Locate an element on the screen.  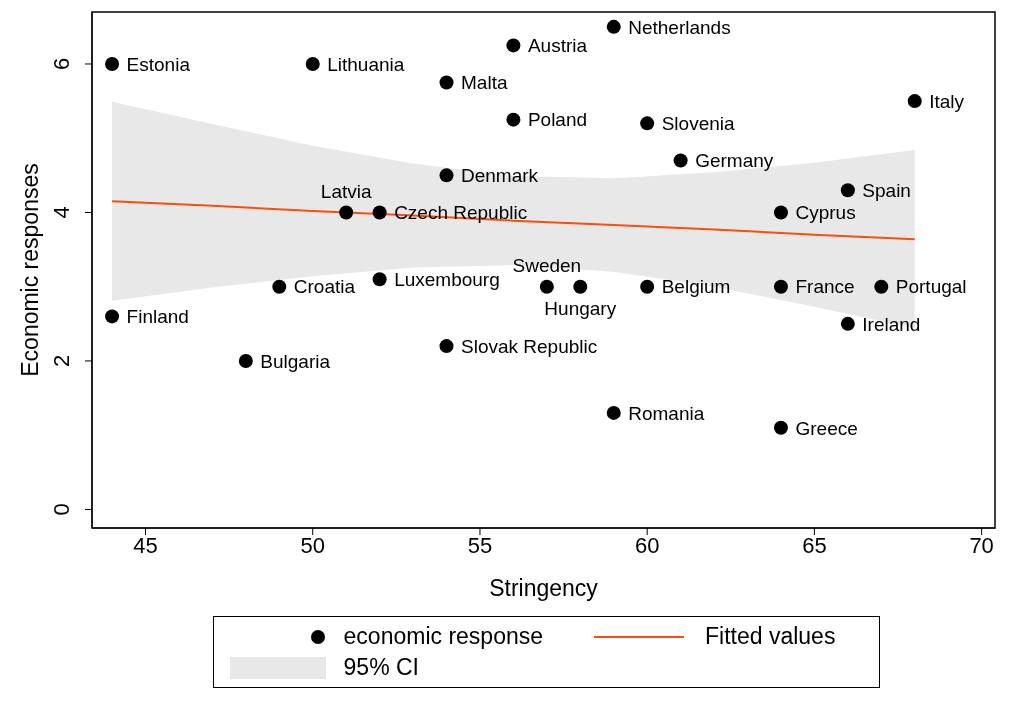
data-label: Lithuania is located at coordinates (366, 64).